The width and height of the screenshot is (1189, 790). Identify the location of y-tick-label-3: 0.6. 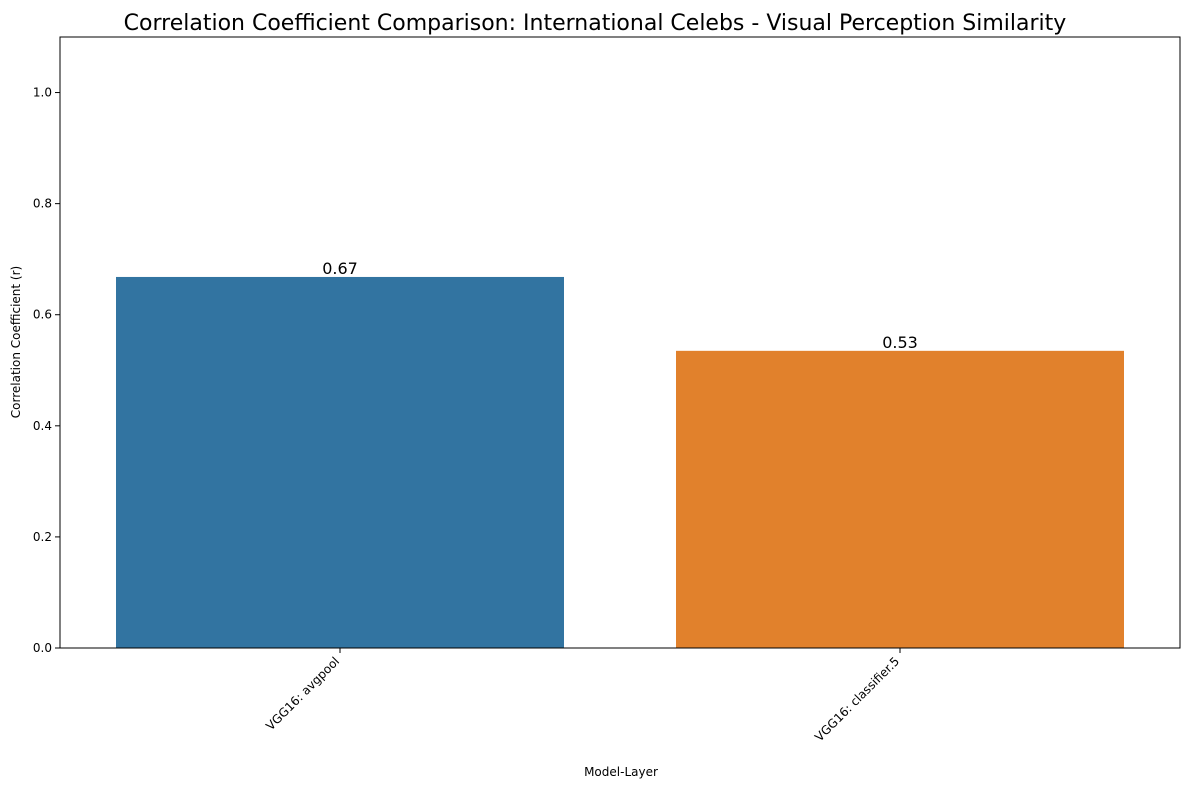
(42, 315).